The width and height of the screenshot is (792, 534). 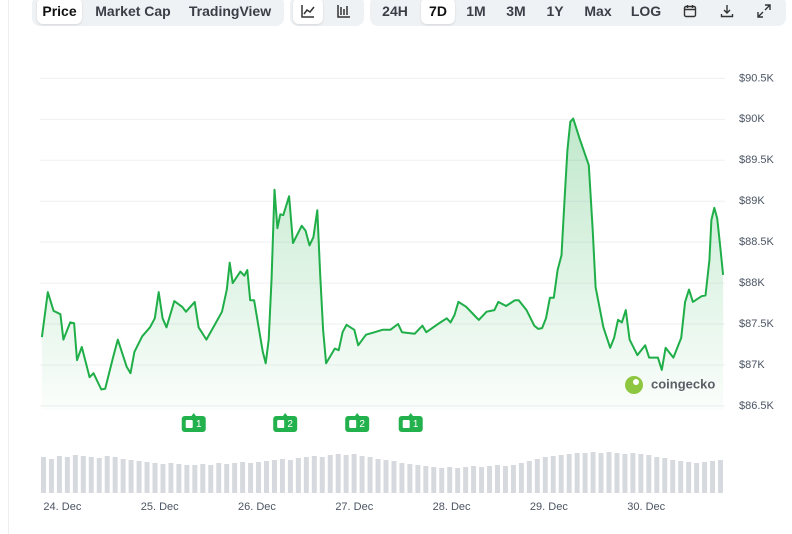 I want to click on view-button: TradingView, so click(x=230, y=11).